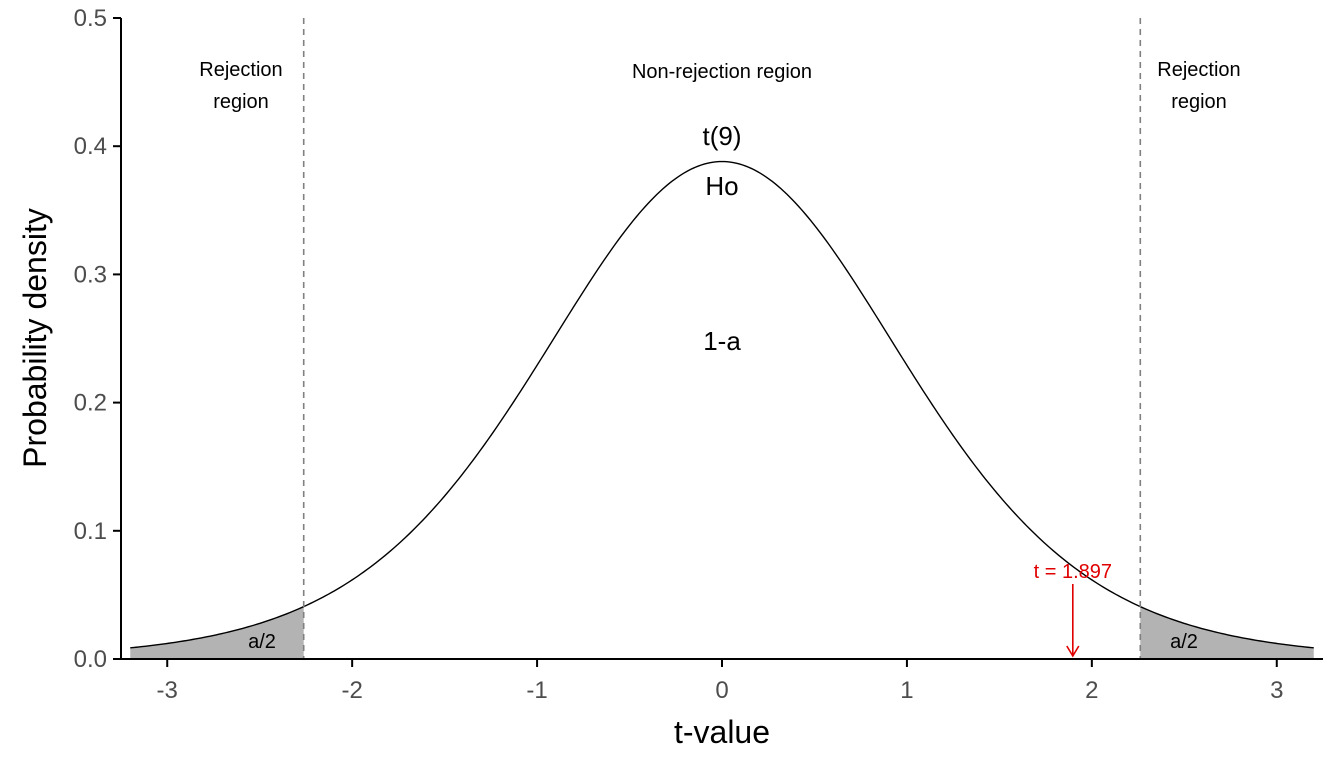 The width and height of the screenshot is (1344, 768). Describe the element at coordinates (722, 72) in the screenshot. I see `non-rejection-region-label: Non-rejection region` at that location.